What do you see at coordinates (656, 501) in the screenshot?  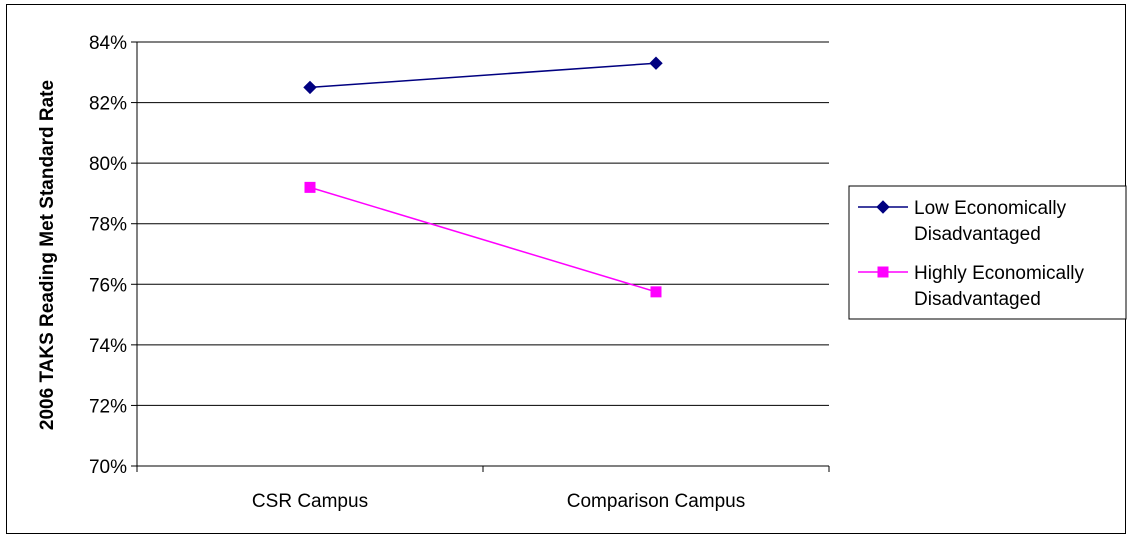 I see `x-tick-label: Comparison Campus` at bounding box center [656, 501].